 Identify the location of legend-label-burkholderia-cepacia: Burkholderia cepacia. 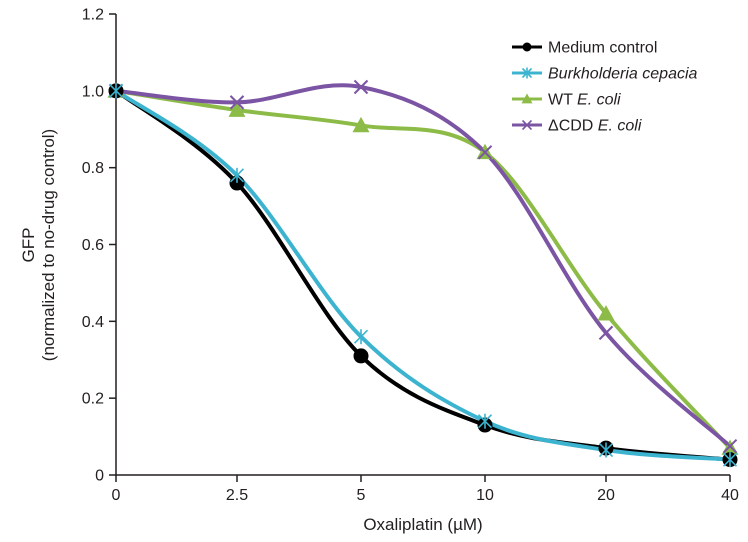
(623, 74).